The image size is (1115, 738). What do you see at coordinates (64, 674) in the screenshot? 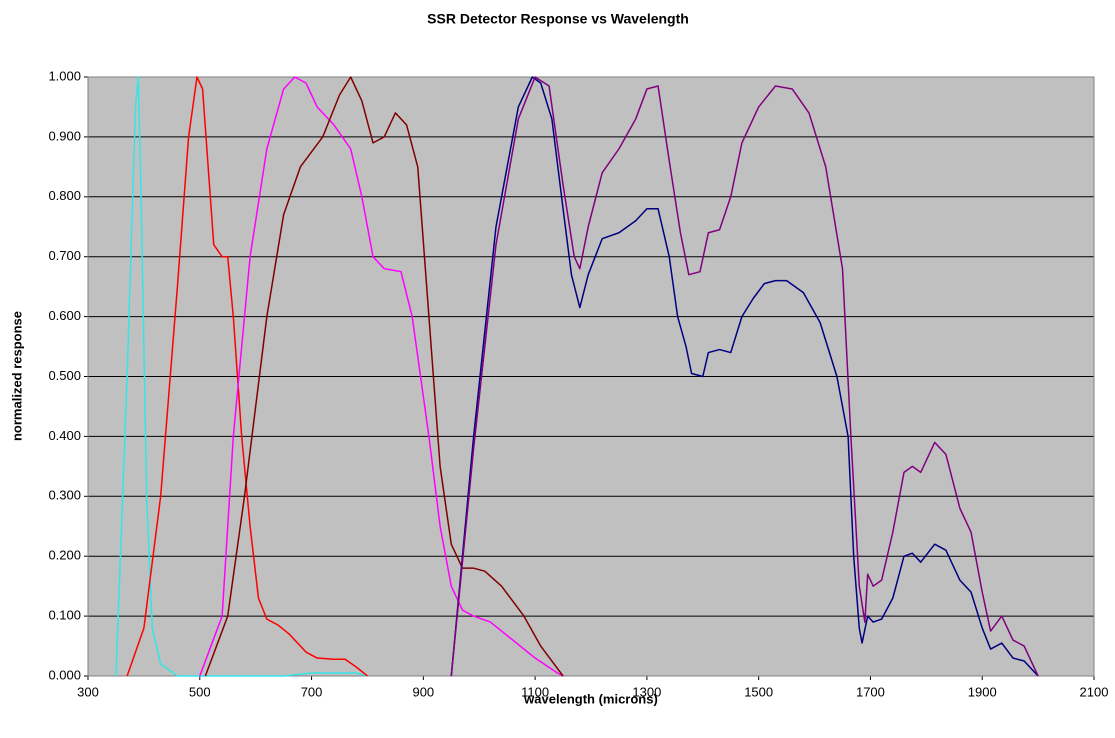
I see `y-tick-label: 0.000` at bounding box center [64, 674].